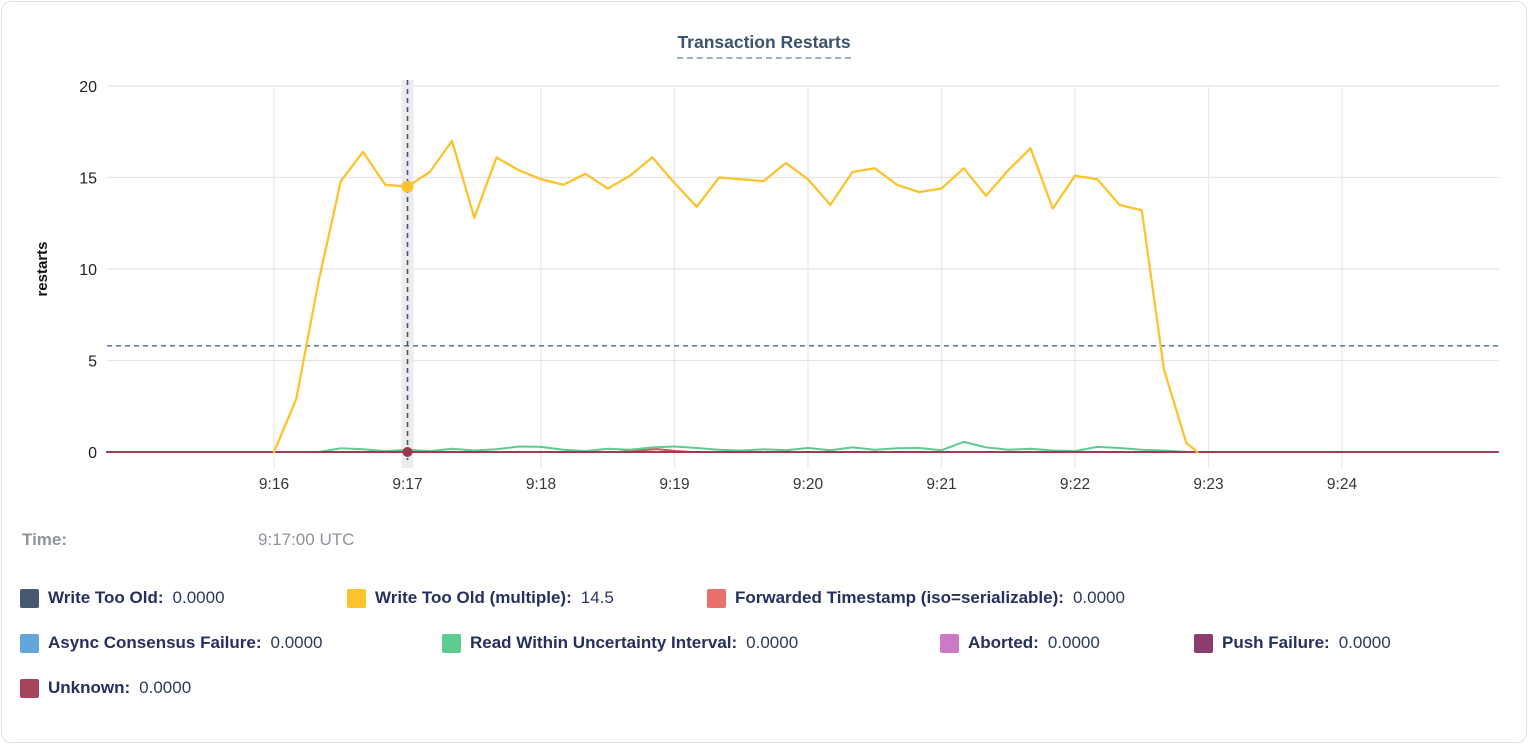 The width and height of the screenshot is (1528, 745). I want to click on legend-label: Write Too Old (multiple):, so click(473, 597).